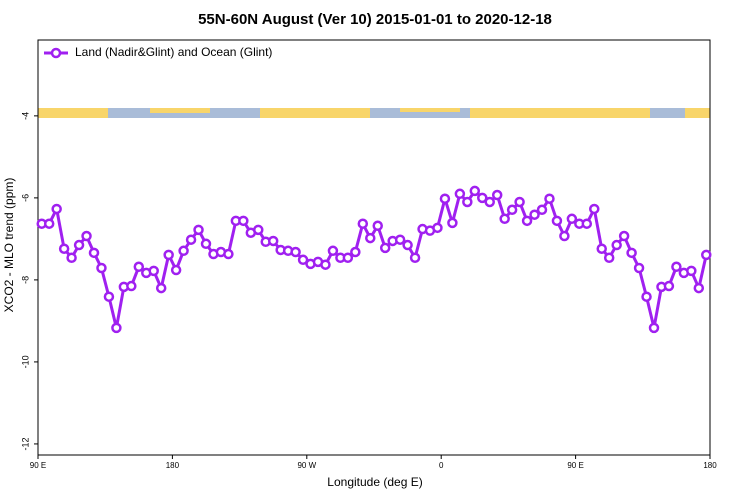 This screenshot has height=500, width=750. I want to click on y-tick-label: -12, so click(25, 443).